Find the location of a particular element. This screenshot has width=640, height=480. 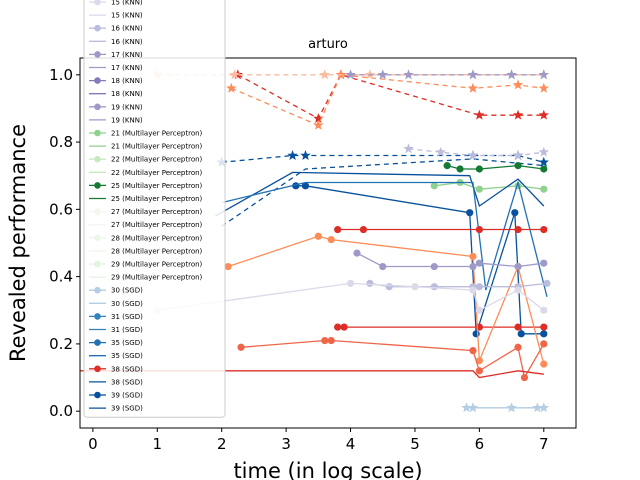

y-tick-label: 0.2 is located at coordinates (61, 344).